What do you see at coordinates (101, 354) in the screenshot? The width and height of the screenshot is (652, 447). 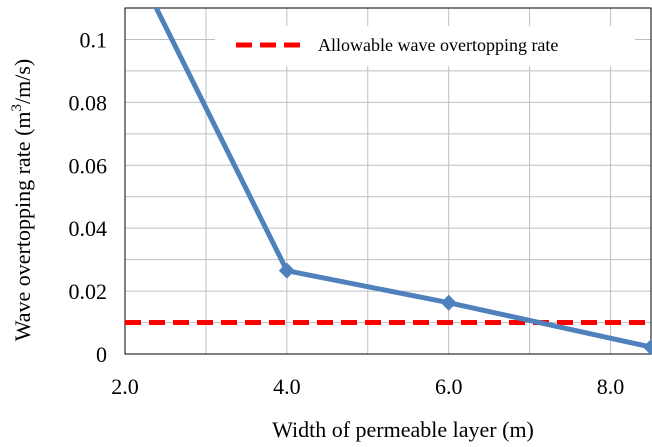 I see `y-tick-label: 0` at bounding box center [101, 354].